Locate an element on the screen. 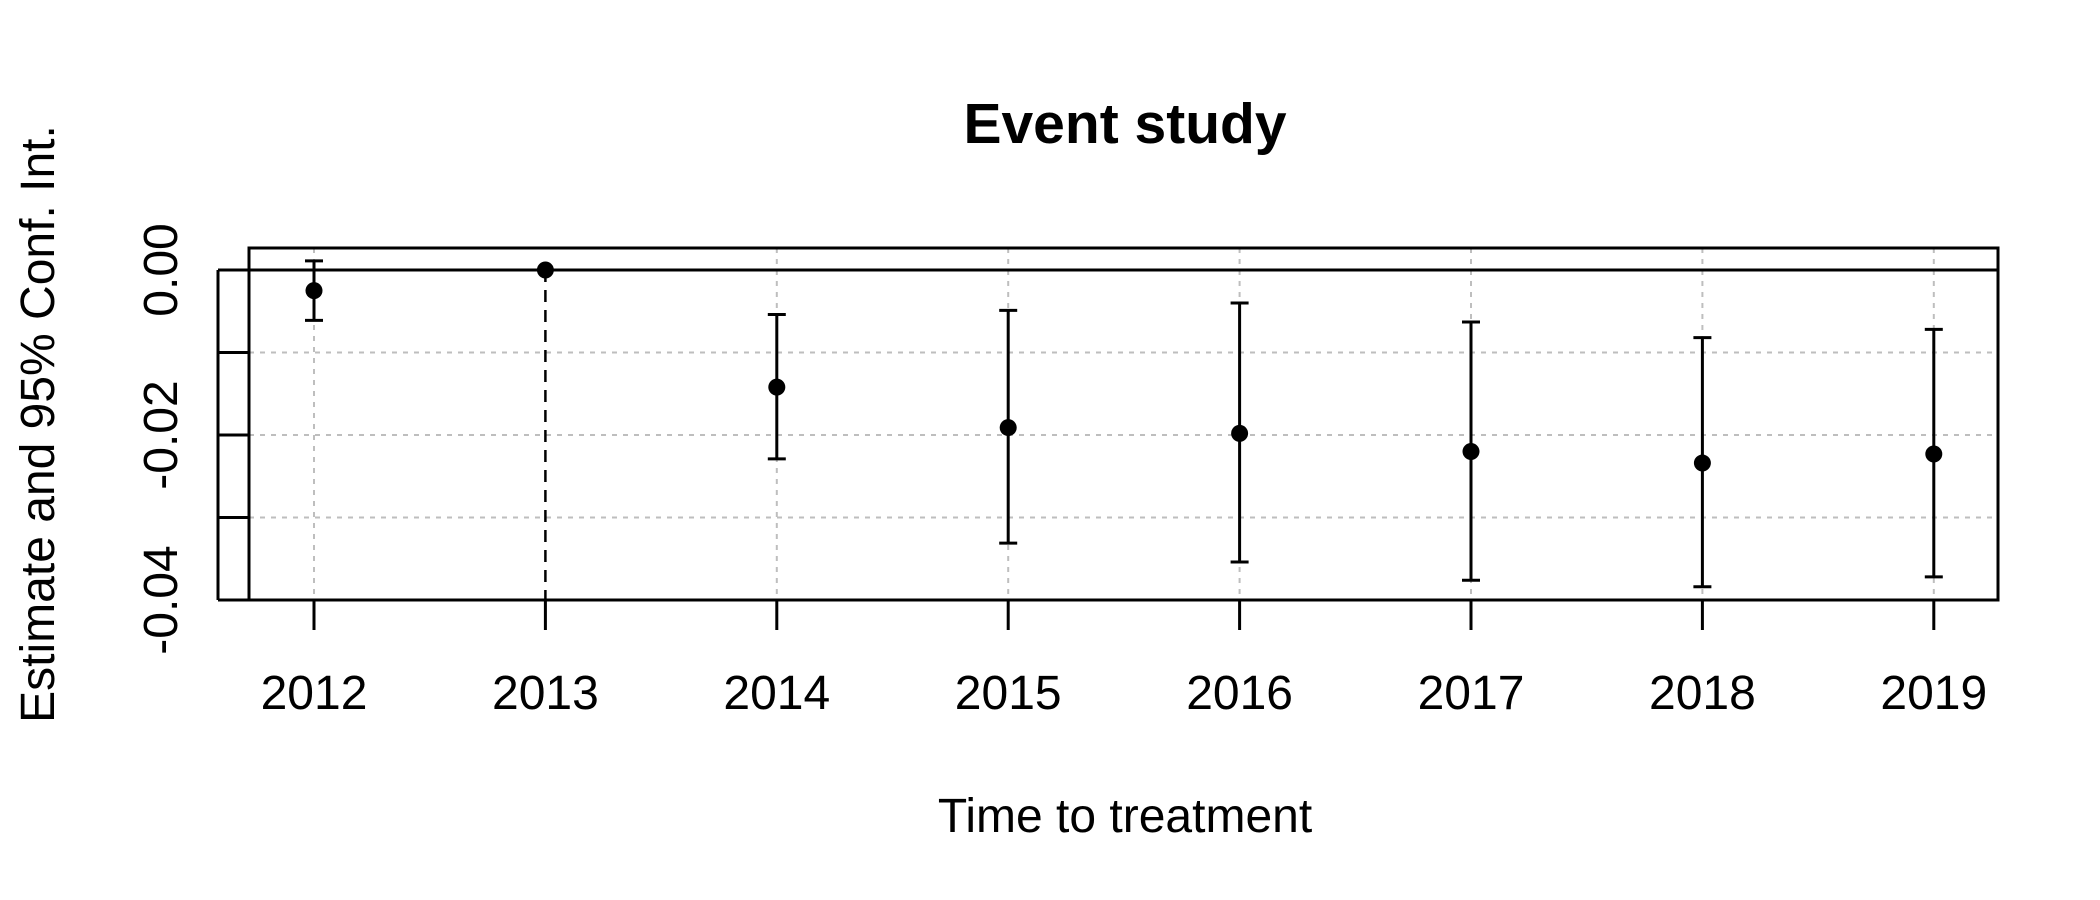  chart-title: Event study is located at coordinates (1124, 124).